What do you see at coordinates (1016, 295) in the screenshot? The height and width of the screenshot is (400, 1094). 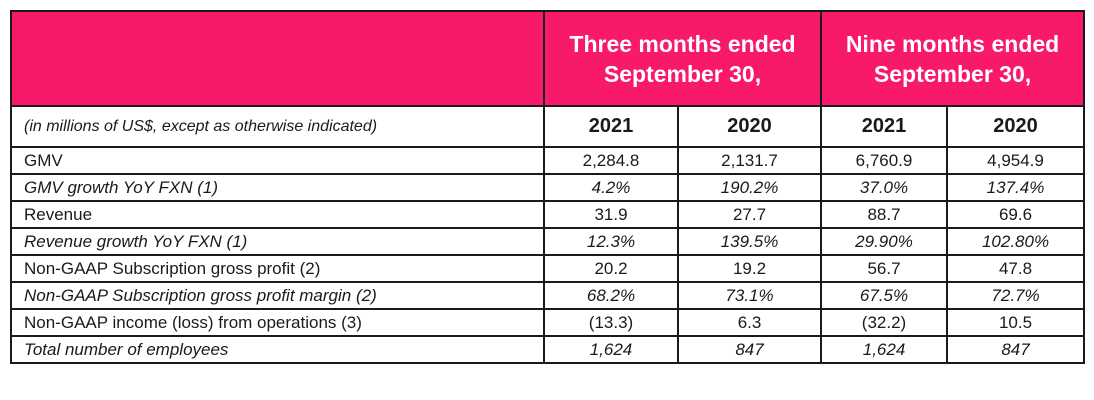 I see `cell-value: 72.7%` at bounding box center [1016, 295].